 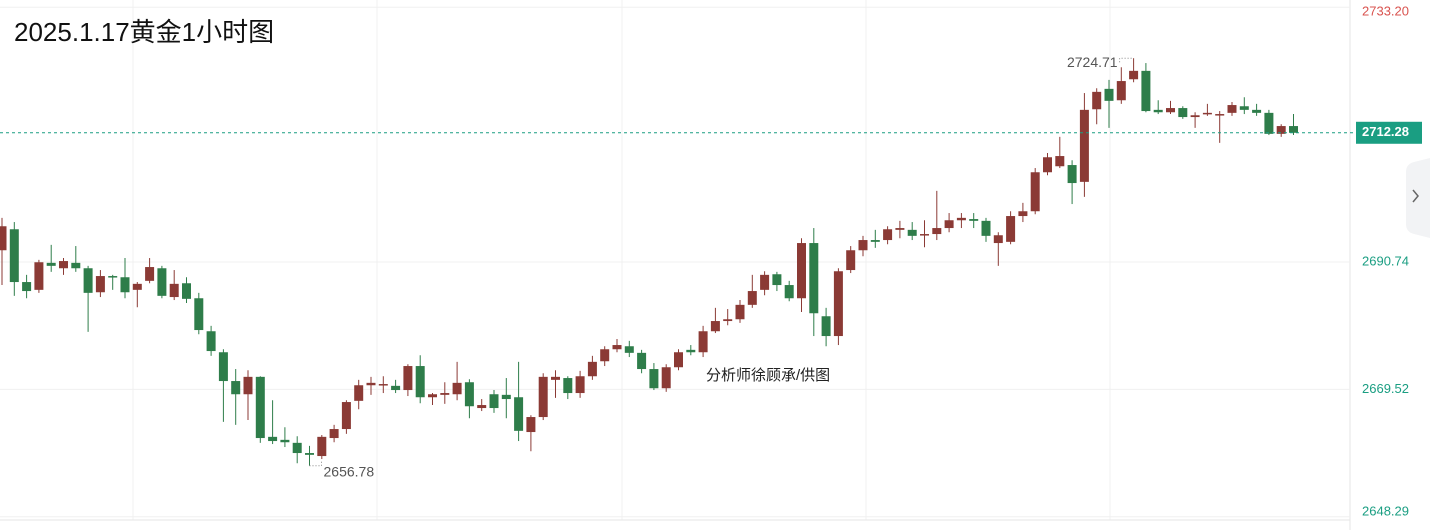 What do you see at coordinates (1385, 510) in the screenshot?
I see `y-tick-label: 2648.29` at bounding box center [1385, 510].